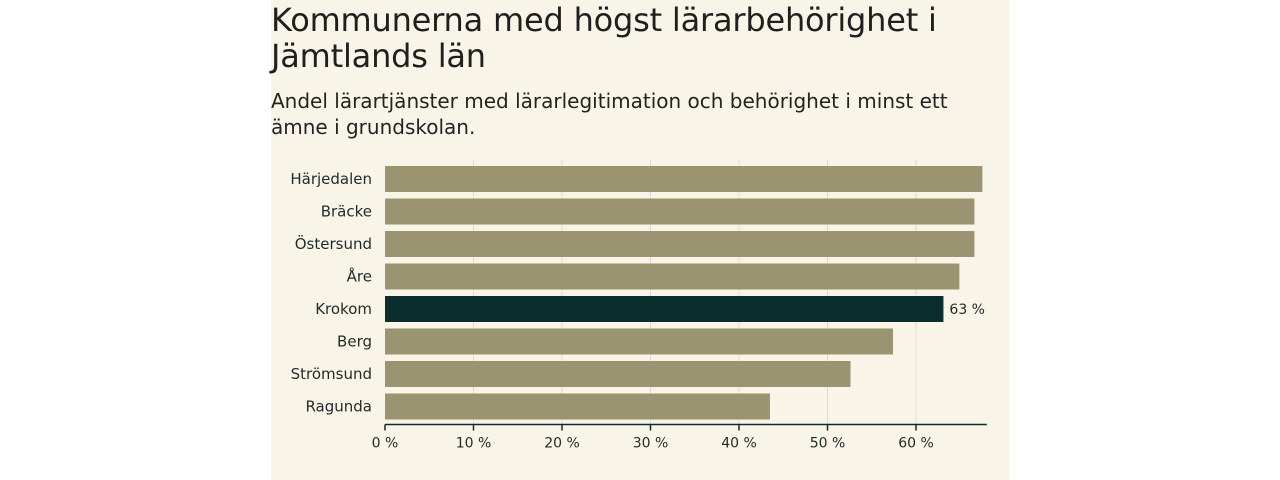 The image size is (1280, 480). What do you see at coordinates (331, 179) in the screenshot?
I see `category-label: Härjedalen` at bounding box center [331, 179].